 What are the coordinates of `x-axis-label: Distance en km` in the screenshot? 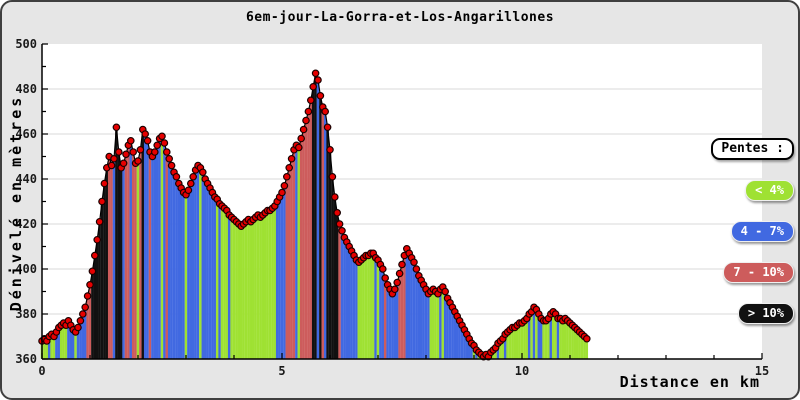 It's located at (689, 382).